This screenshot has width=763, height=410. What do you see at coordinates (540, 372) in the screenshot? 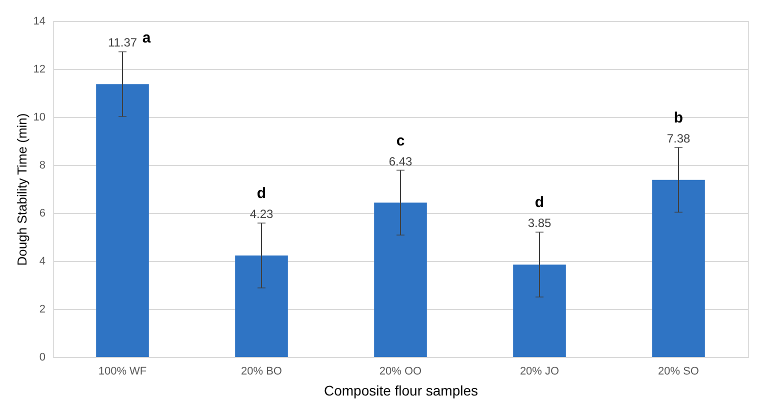
I see `x-tick-label: 20% JO` at bounding box center [540, 372].